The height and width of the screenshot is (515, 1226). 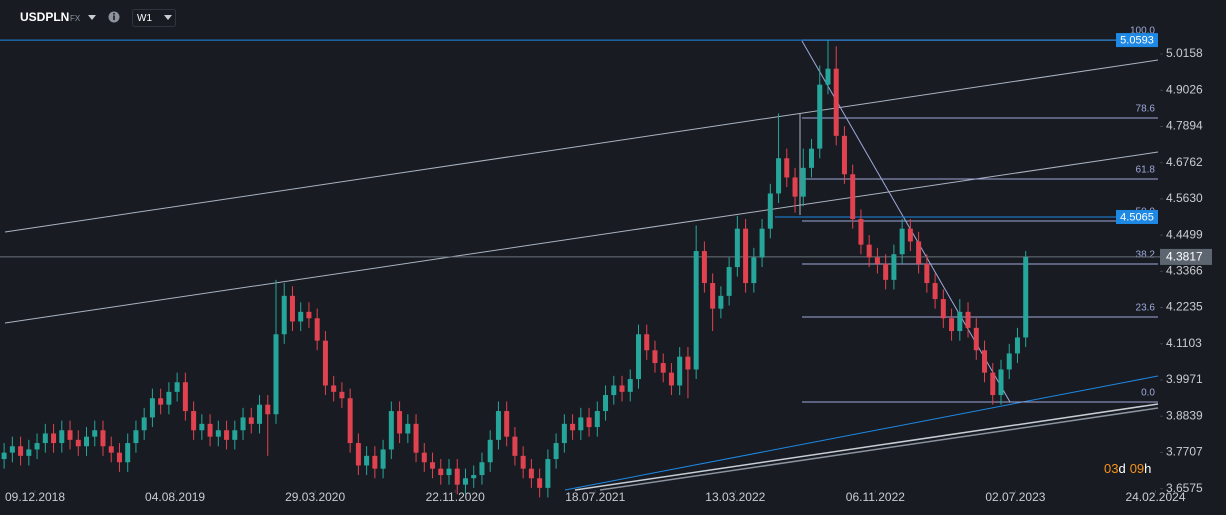 I want to click on countdown-hour-unit: h, so click(x=1147, y=468).